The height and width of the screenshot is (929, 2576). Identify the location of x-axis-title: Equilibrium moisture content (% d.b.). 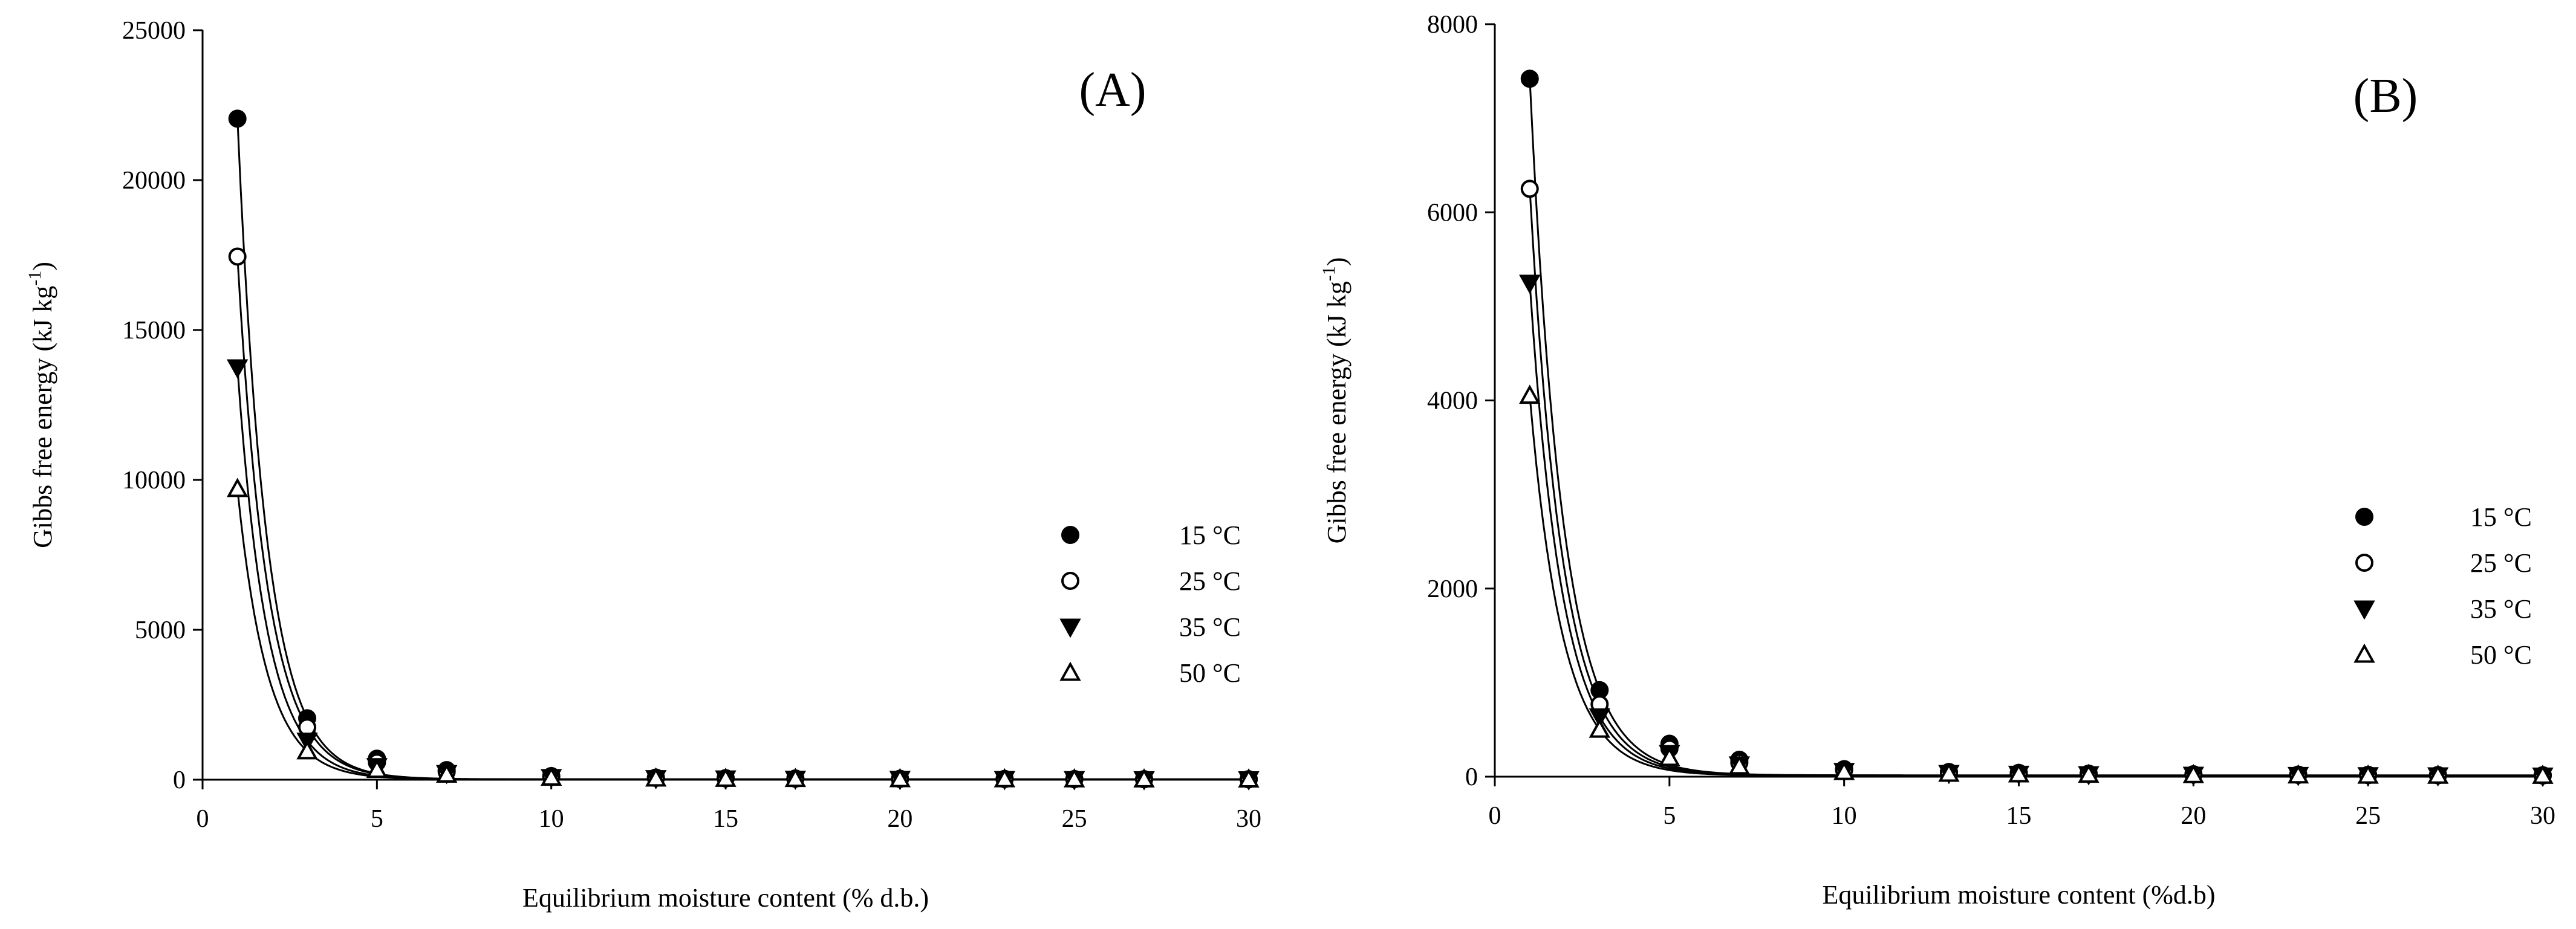
(726, 898).